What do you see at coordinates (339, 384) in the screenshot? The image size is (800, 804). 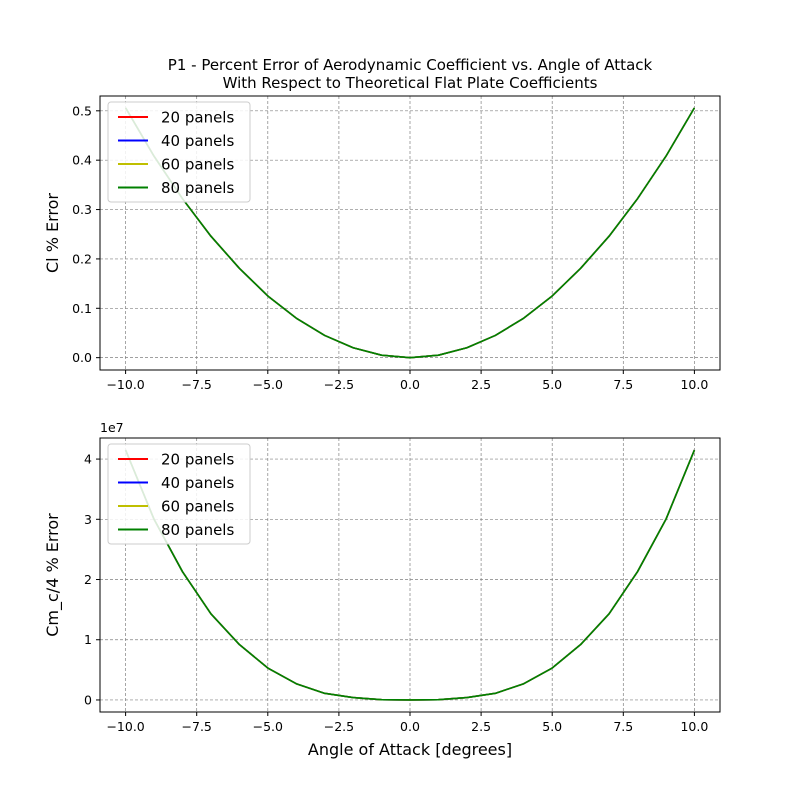 I see `top-xtick-label-3: −2.5` at bounding box center [339, 384].